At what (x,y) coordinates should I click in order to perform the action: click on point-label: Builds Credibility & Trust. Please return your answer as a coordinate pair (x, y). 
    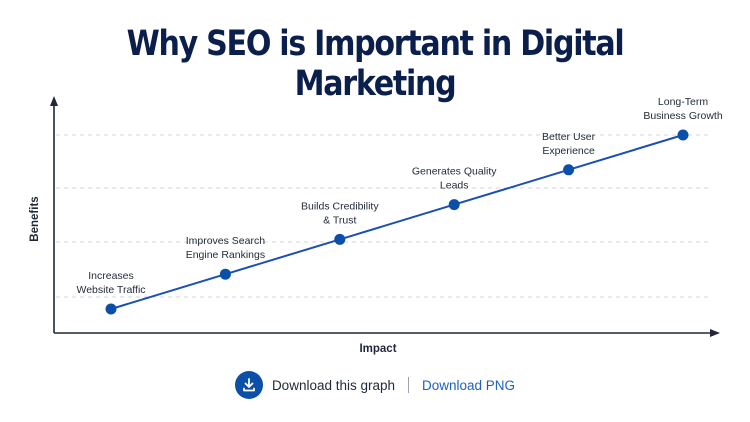
    Looking at the image, I should click on (340, 213).